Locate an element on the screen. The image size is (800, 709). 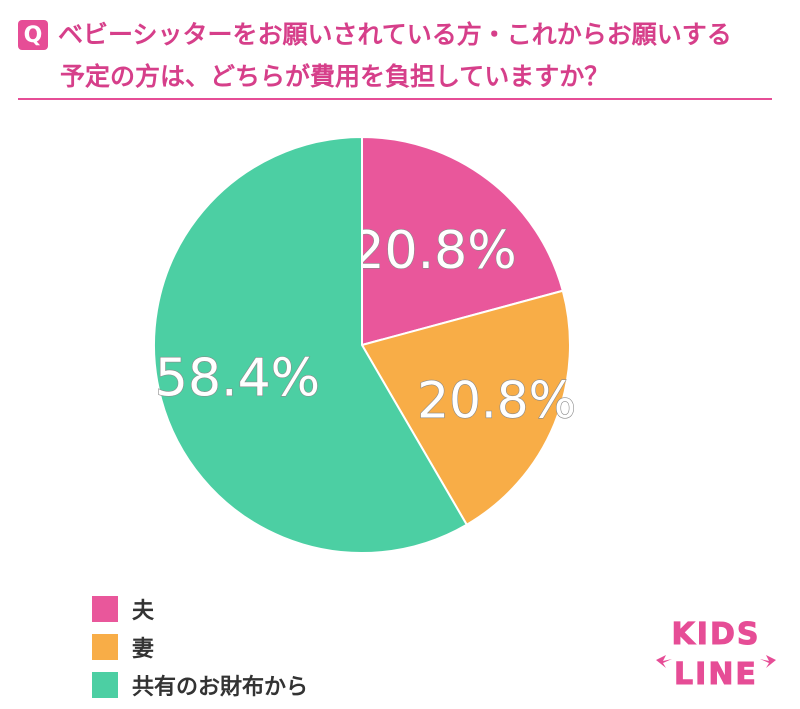
pie-slice-husband is located at coordinates (463, 241).